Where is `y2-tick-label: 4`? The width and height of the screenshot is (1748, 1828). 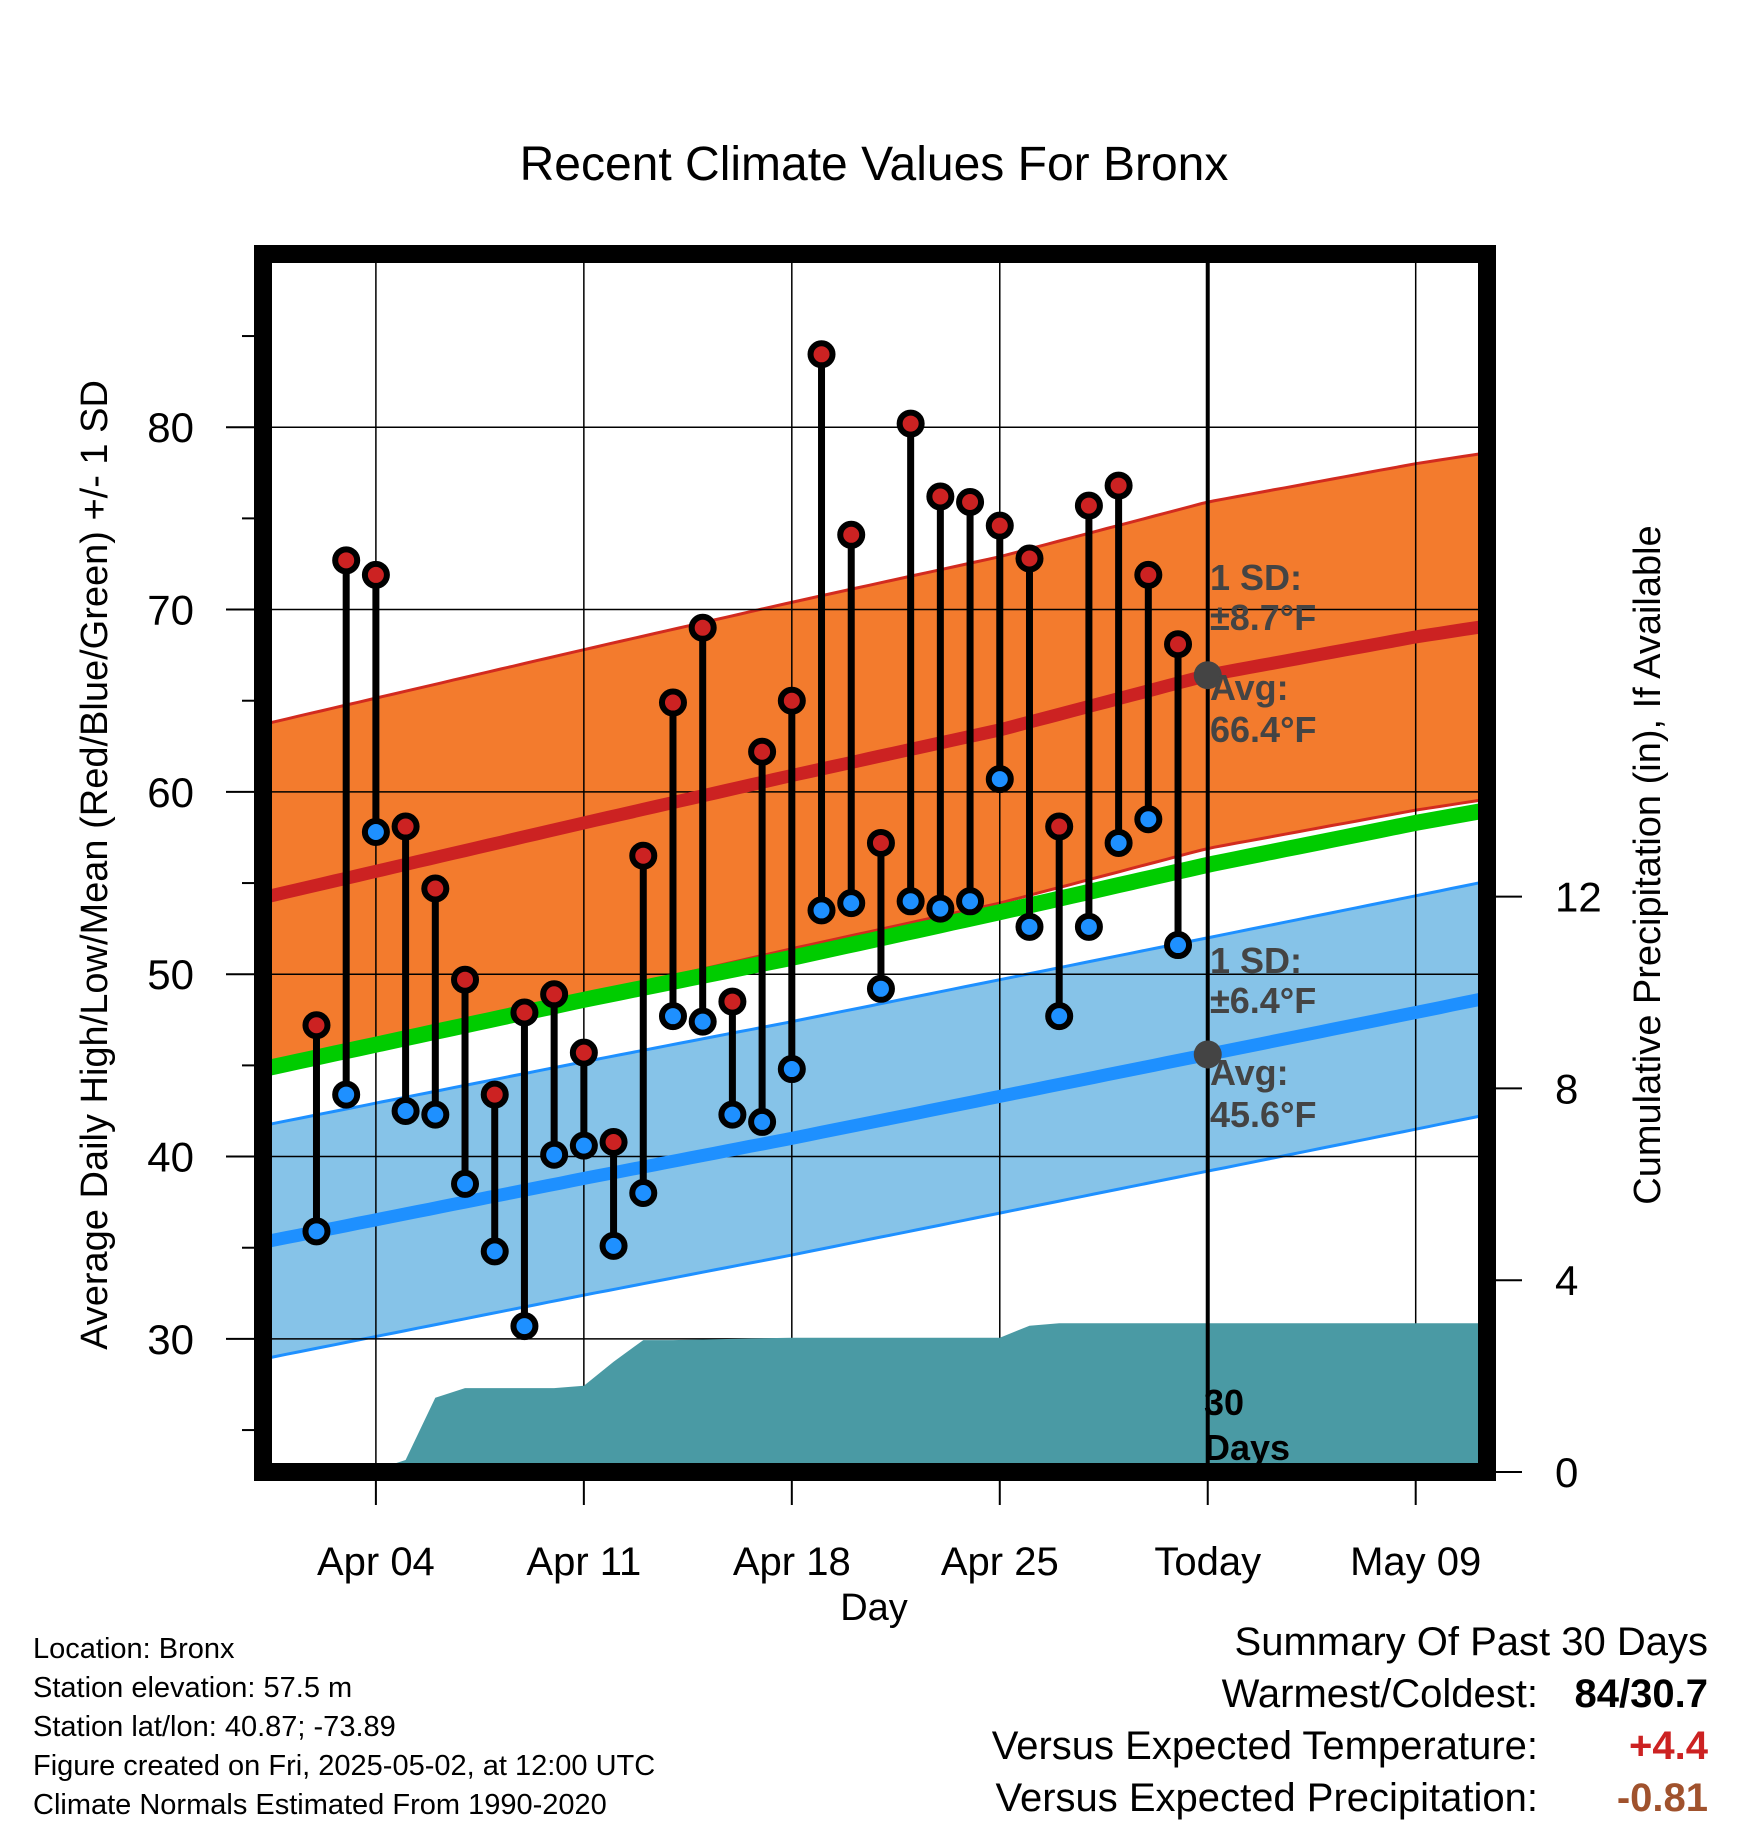
y2-tick-label: 4 is located at coordinates (1566, 1280).